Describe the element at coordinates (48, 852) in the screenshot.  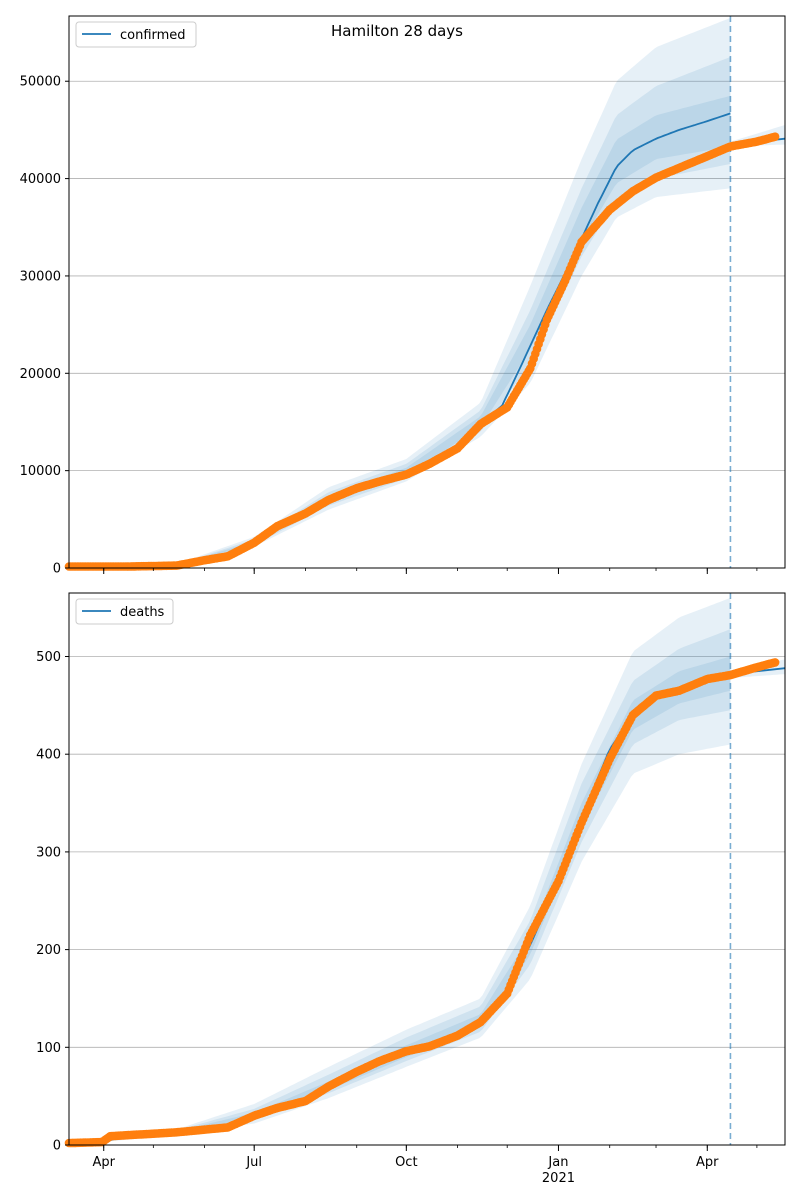
I see `y-tick-label: 300` at that location.